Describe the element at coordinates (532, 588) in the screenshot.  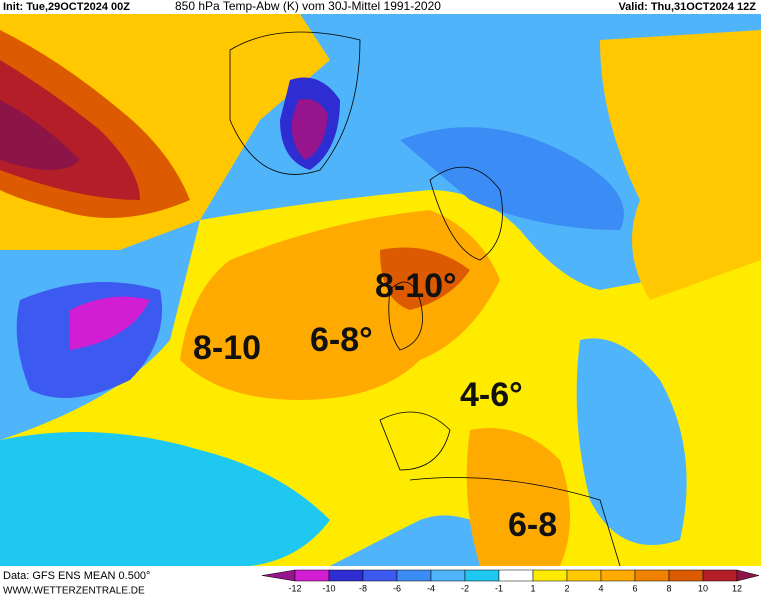
I see `colorbar-label: 1` at that location.